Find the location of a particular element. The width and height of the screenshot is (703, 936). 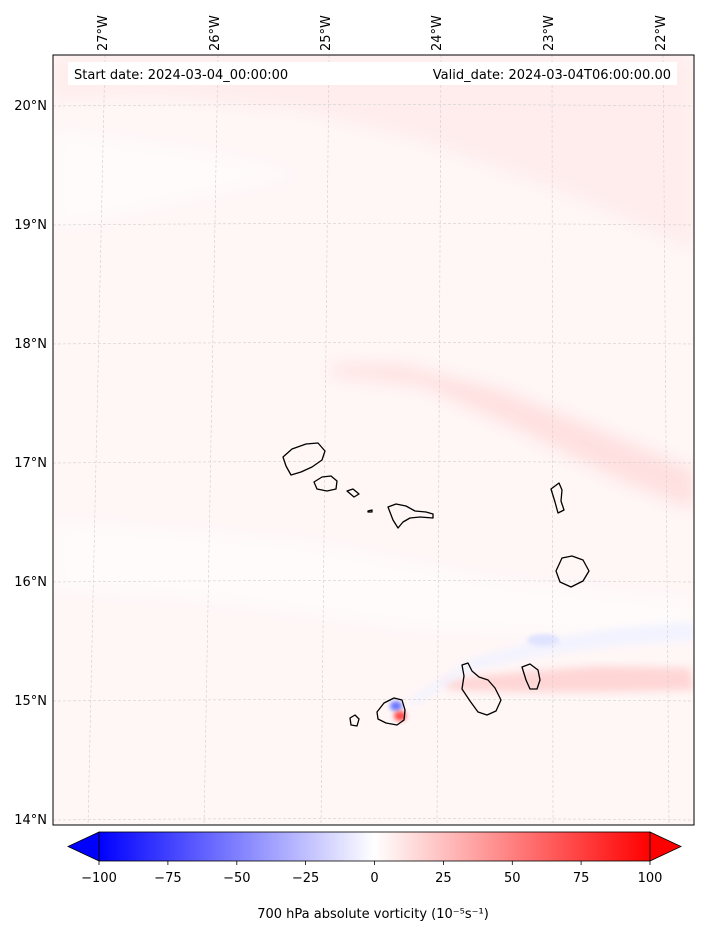

valid-date-label: Valid_date: 2024-03-04T06:00:00.00 is located at coordinates (552, 75).